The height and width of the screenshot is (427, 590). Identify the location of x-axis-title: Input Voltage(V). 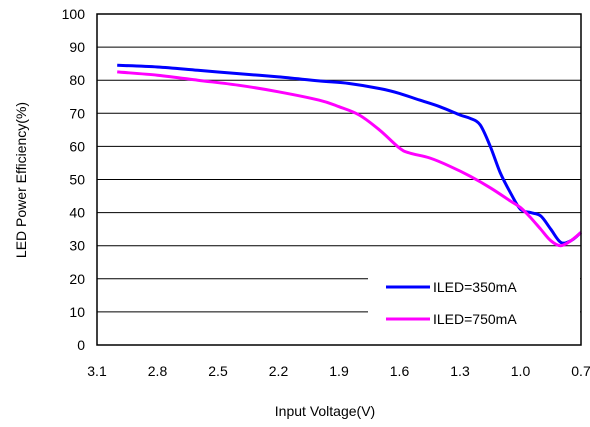
(325, 411).